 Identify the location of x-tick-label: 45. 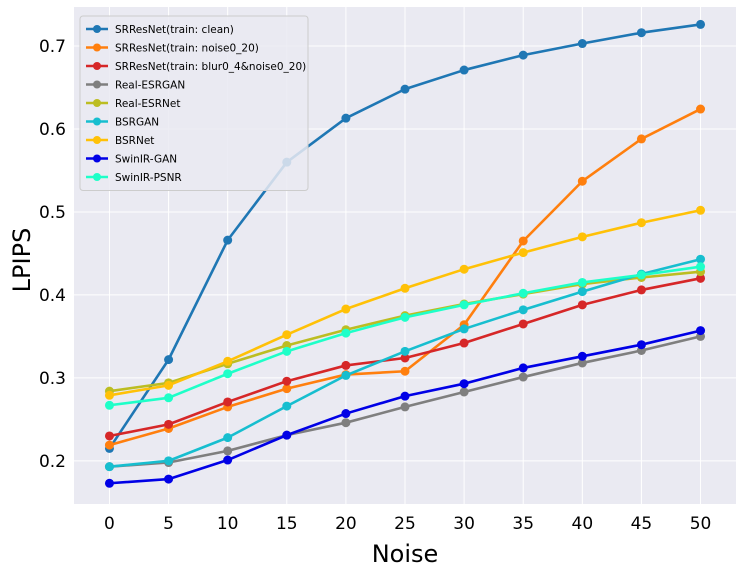
(642, 524).